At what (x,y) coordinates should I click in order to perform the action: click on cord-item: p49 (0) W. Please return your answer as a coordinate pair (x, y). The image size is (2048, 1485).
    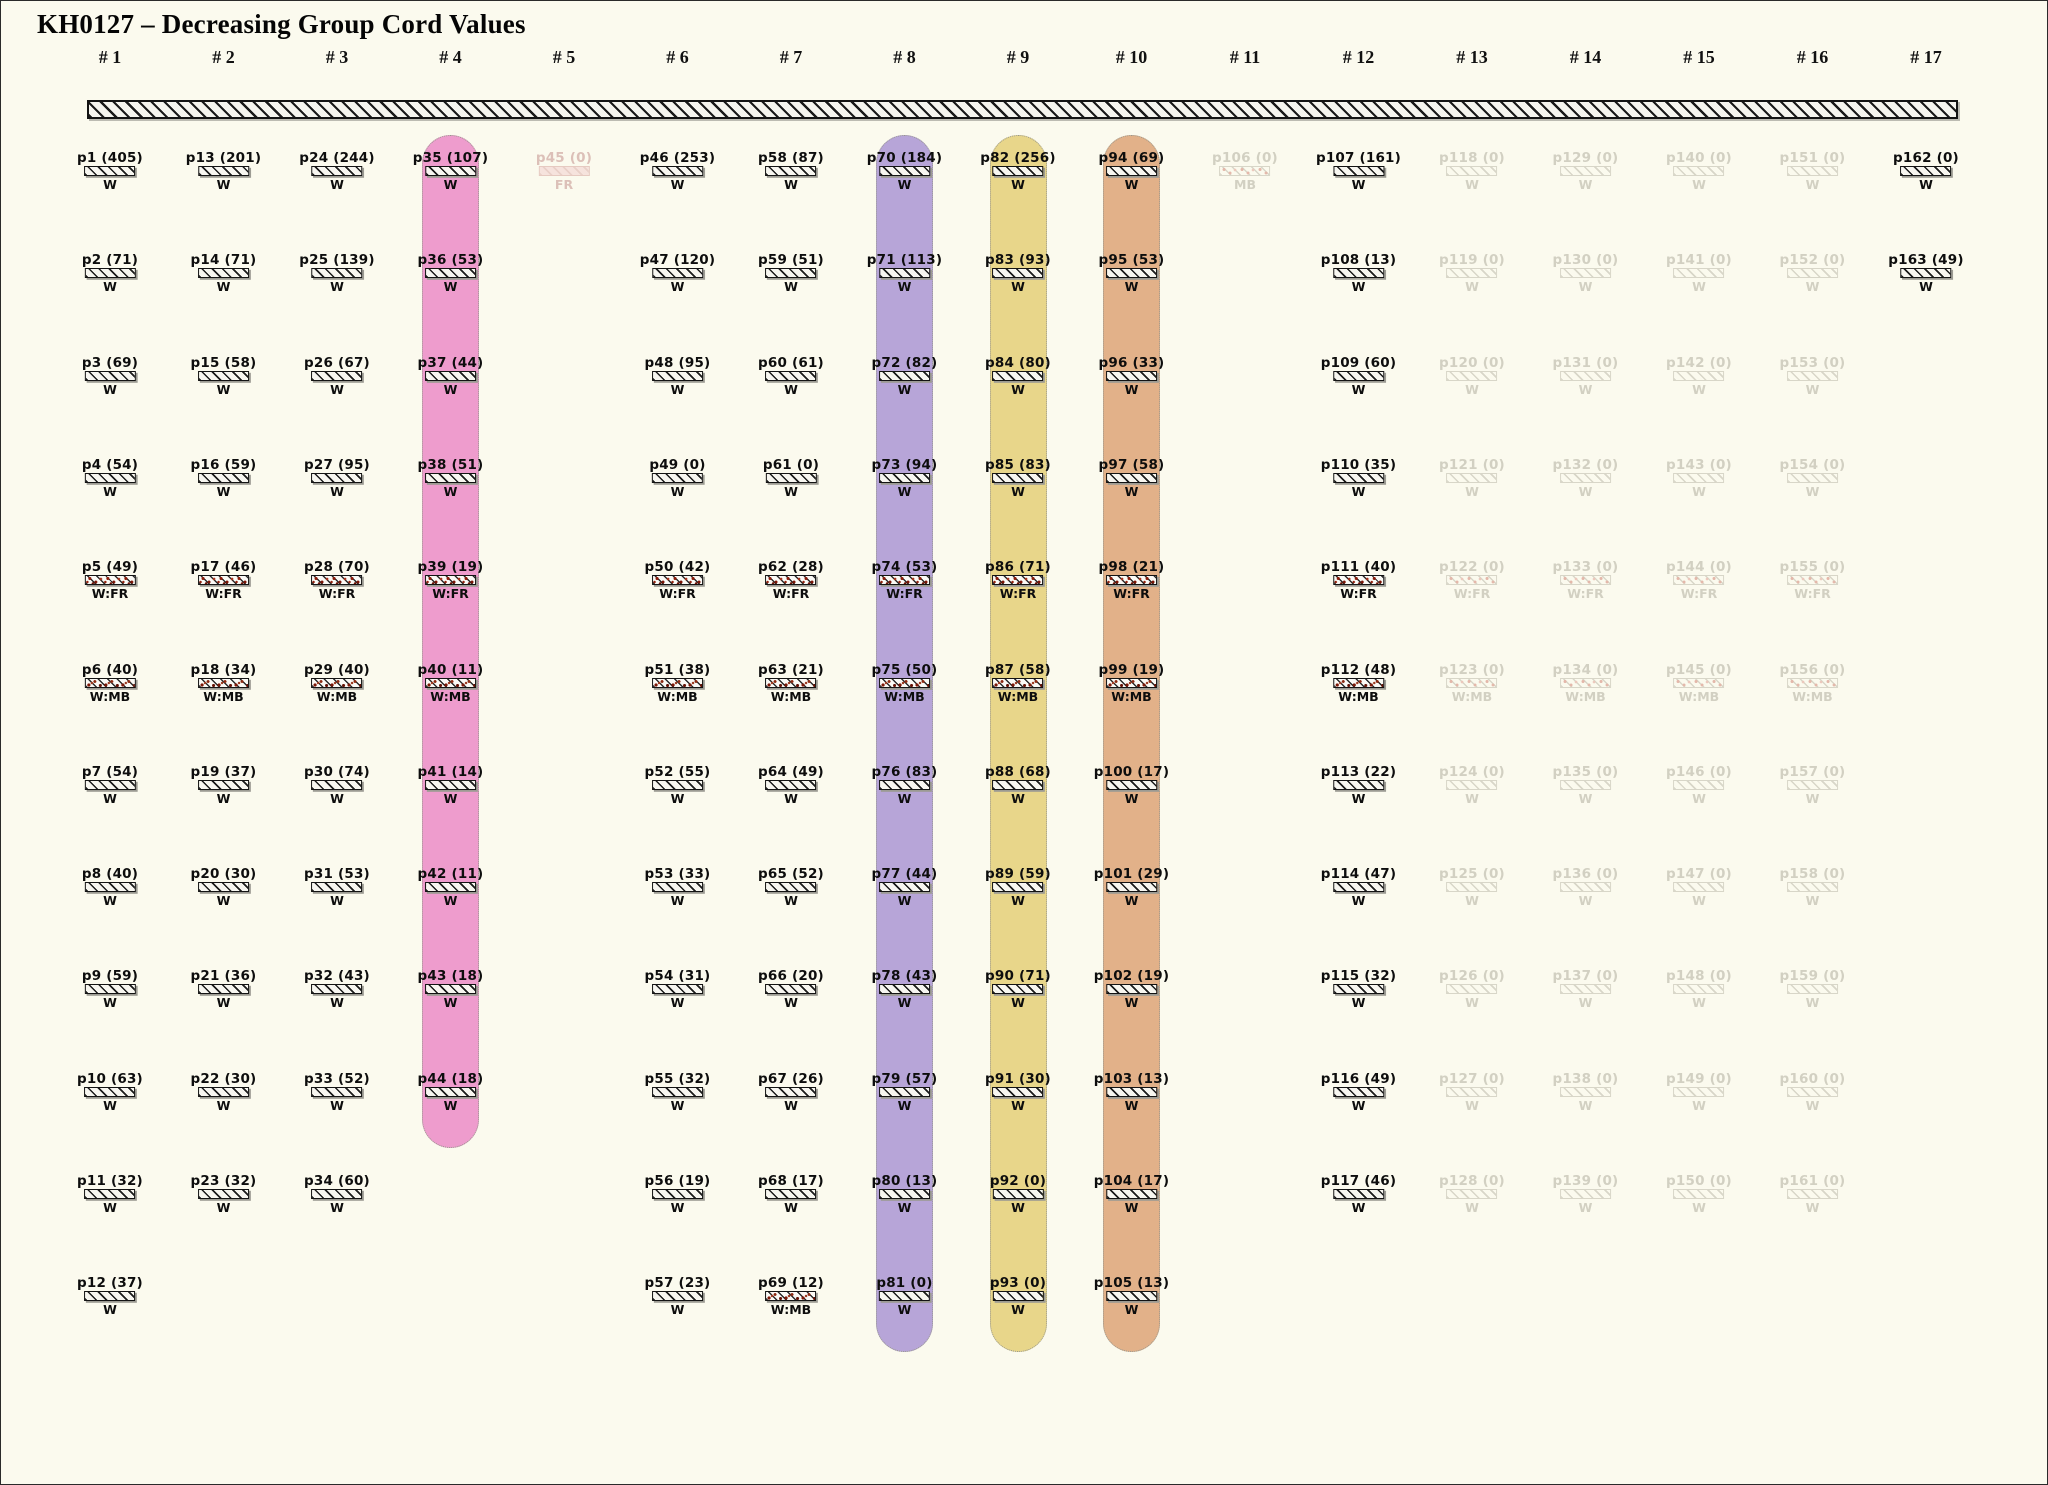
    Looking at the image, I should click on (677, 478).